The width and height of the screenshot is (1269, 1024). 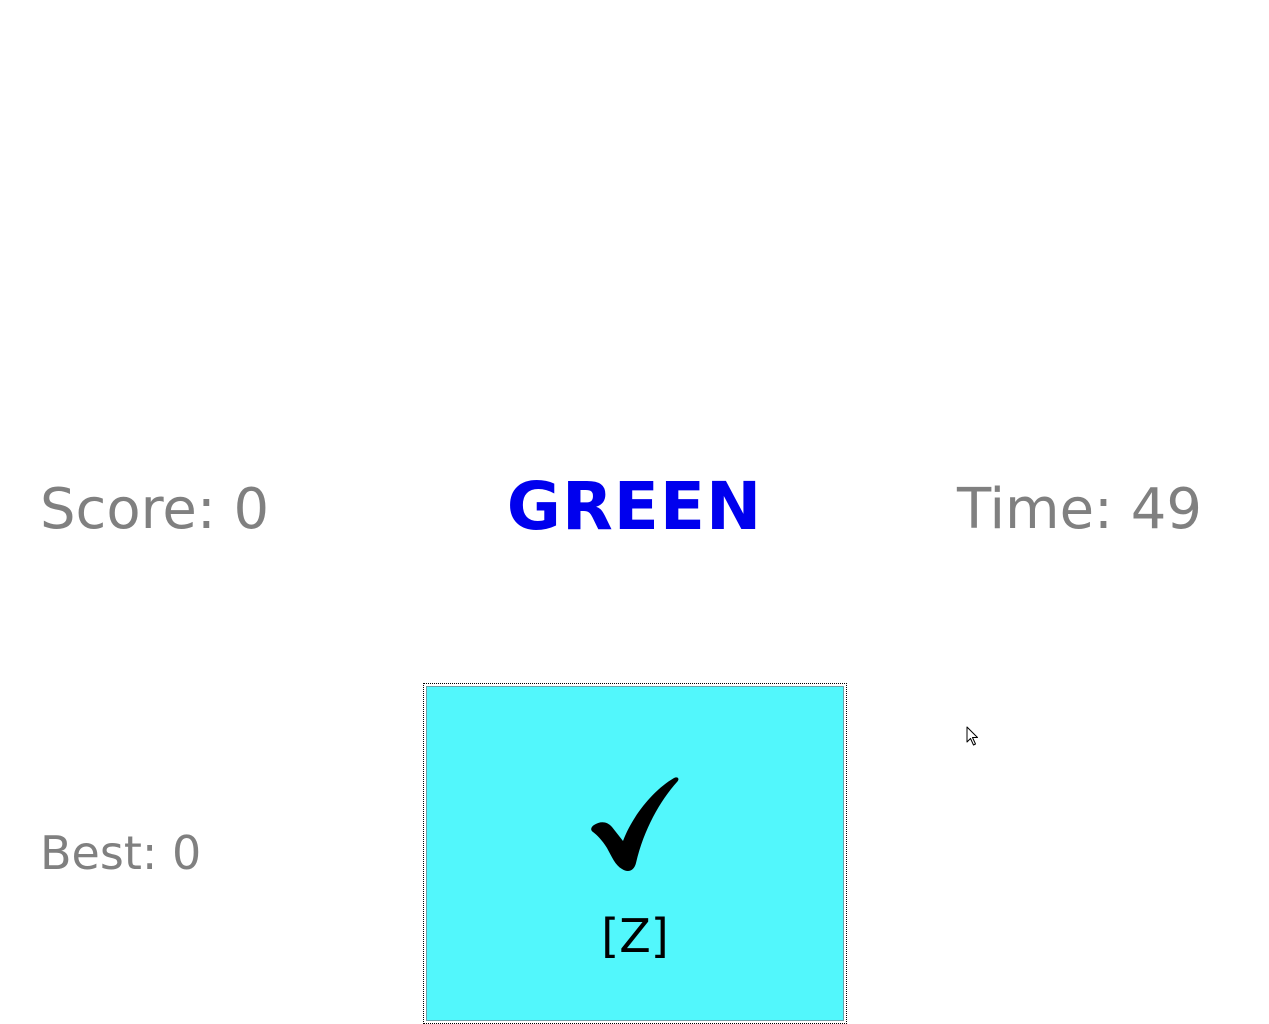 I want to click on match-answer-button: [Z], so click(x=635, y=853).